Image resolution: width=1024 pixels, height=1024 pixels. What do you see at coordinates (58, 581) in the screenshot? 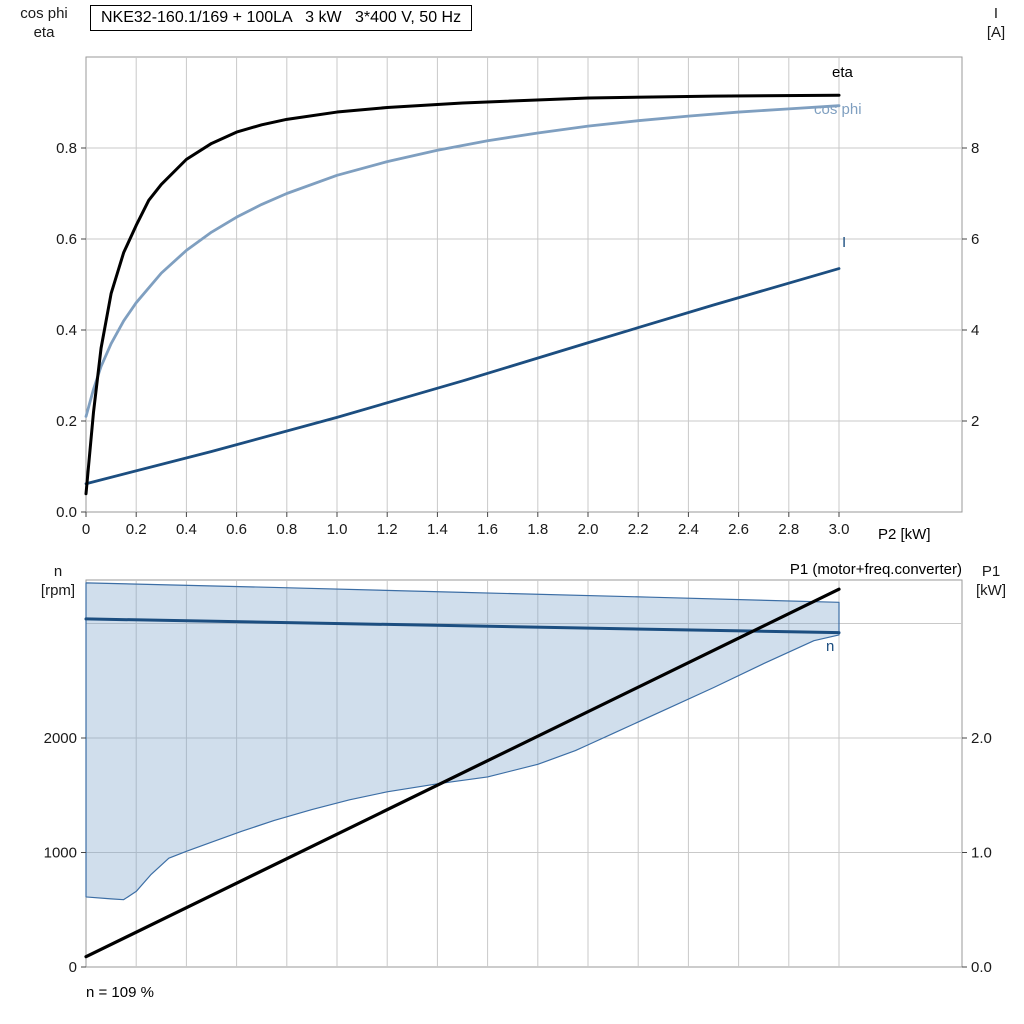
I see `bottom-left-axis-title: n [rpm]` at bounding box center [58, 581].